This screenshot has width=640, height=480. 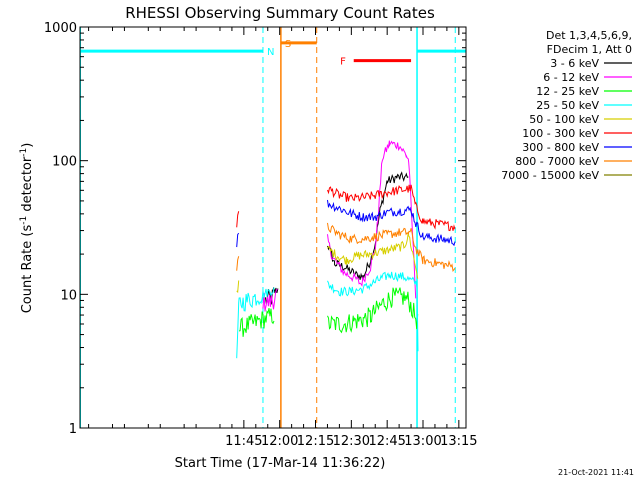 What do you see at coordinates (288, 44) in the screenshot?
I see `flag-label-S: S` at bounding box center [288, 44].